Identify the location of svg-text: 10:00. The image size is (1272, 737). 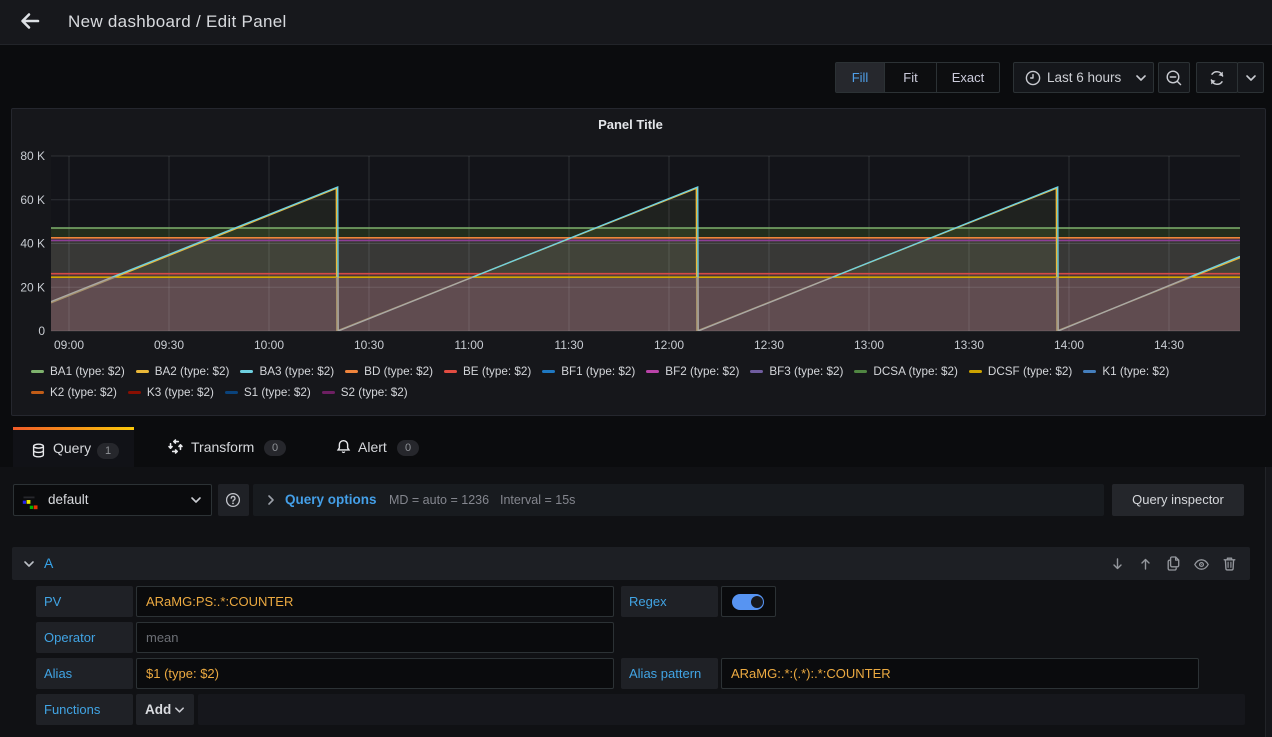
(269, 345).